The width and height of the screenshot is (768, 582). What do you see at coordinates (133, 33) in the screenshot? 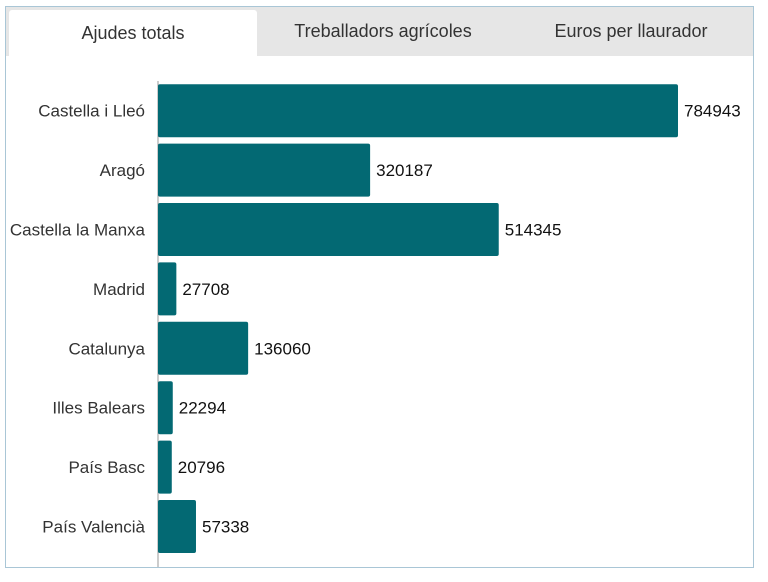
I see `tab-ajudes-totals: Ajudes totals` at bounding box center [133, 33].